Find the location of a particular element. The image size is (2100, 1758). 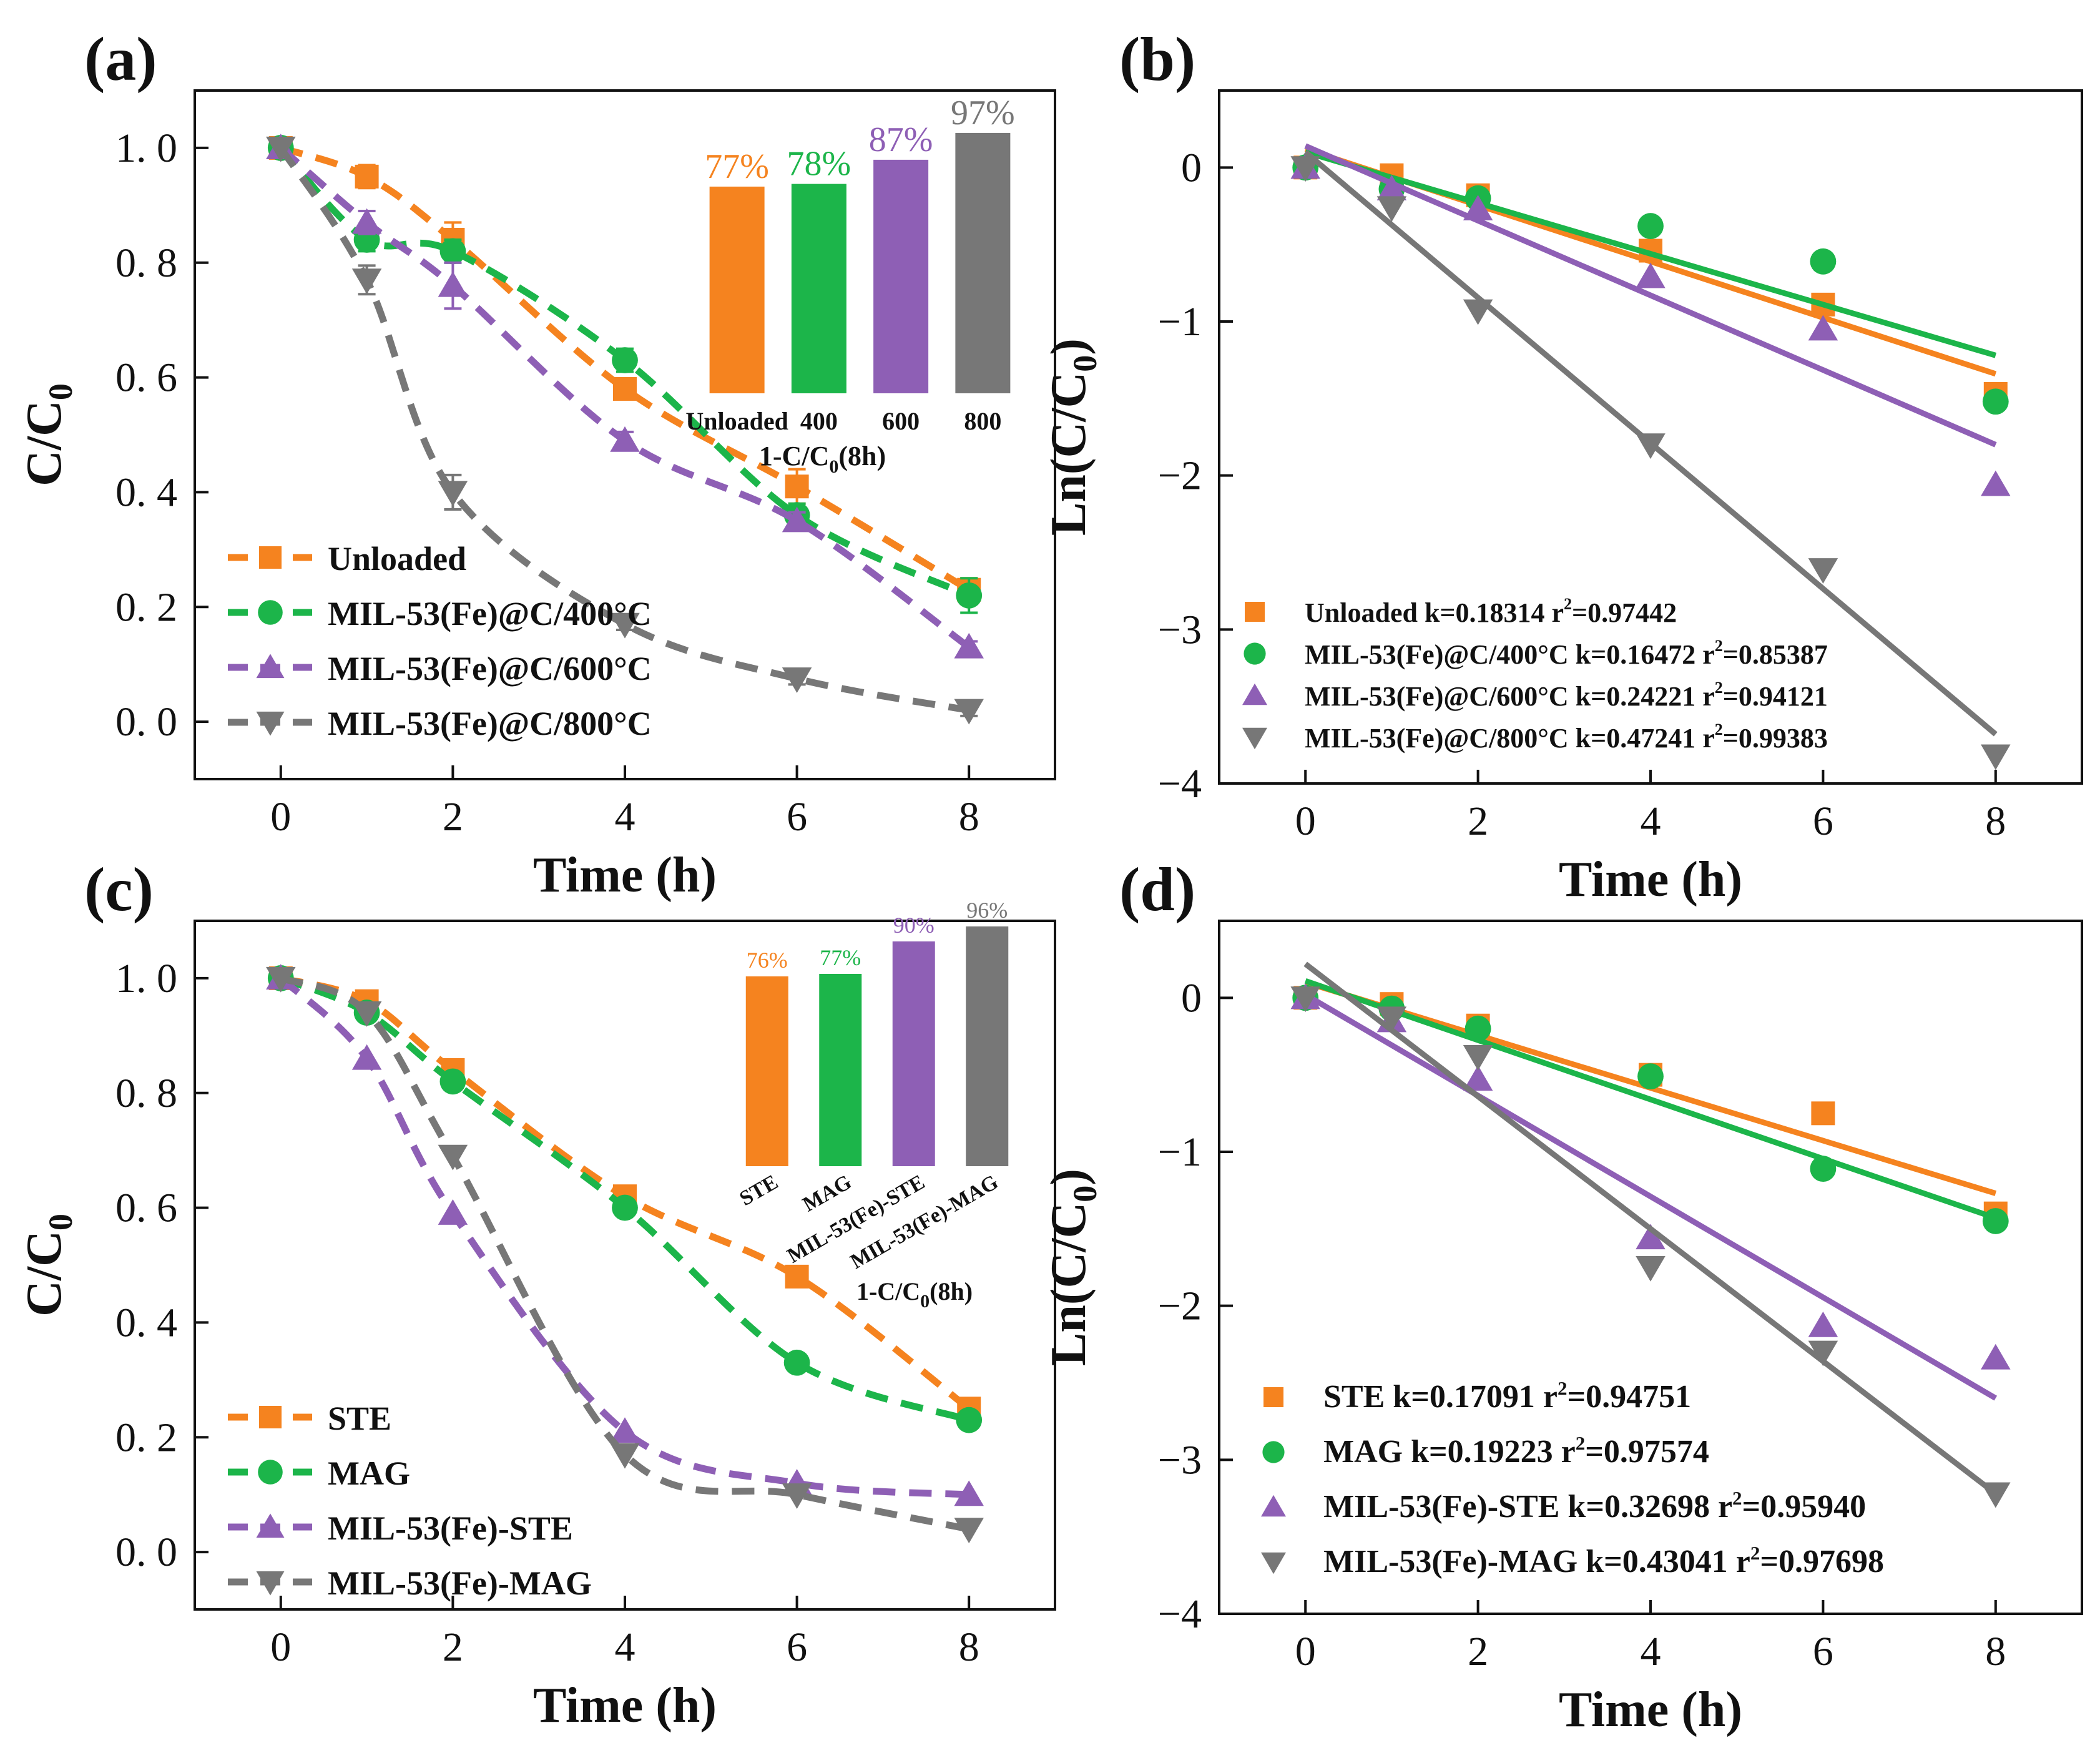

legend-entry: MIL-53(Fe)@C/800°C k=0.47241 r2=0.99383 is located at coordinates (1567, 737).